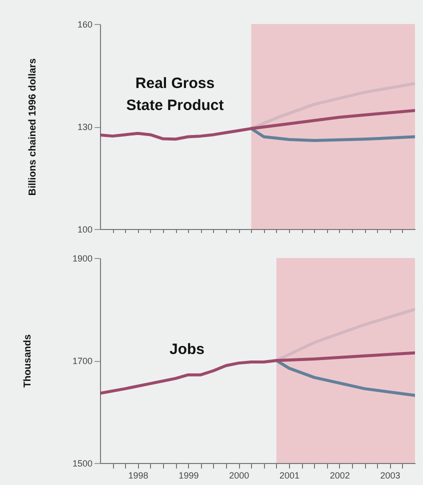  What do you see at coordinates (82, 361) in the screenshot?
I see `y-tick-label: 1700` at bounding box center [82, 361].